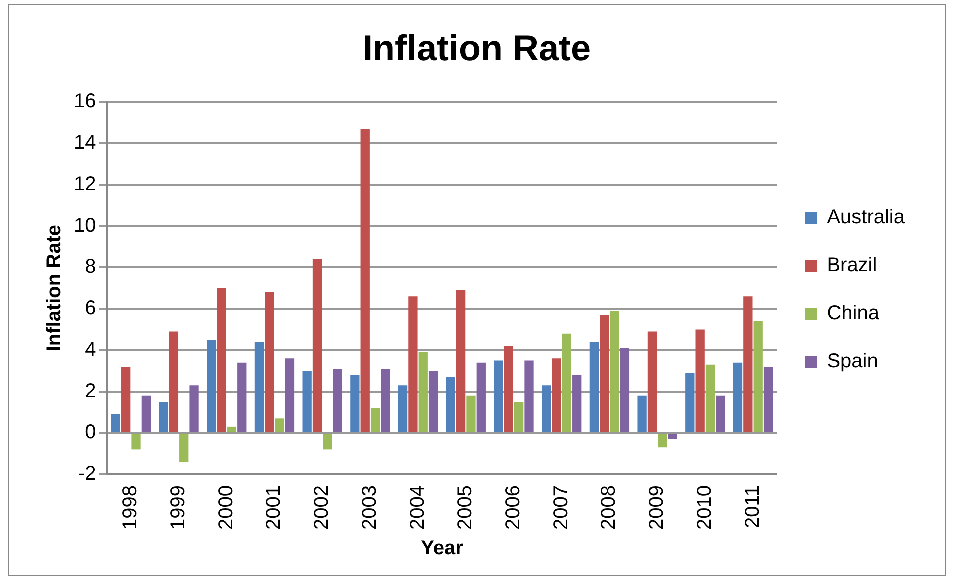 This screenshot has height=581, width=956. I want to click on chart-title: Inflation Rate, so click(477, 48).